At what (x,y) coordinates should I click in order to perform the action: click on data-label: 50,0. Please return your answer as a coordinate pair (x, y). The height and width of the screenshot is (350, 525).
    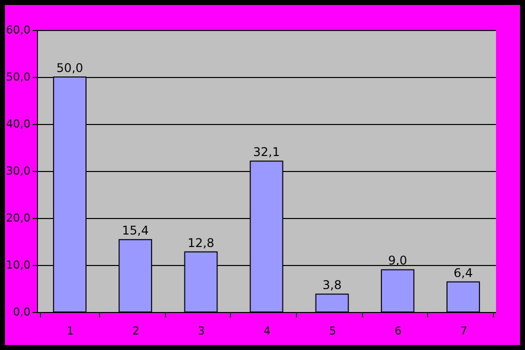
    Looking at the image, I should click on (70, 68).